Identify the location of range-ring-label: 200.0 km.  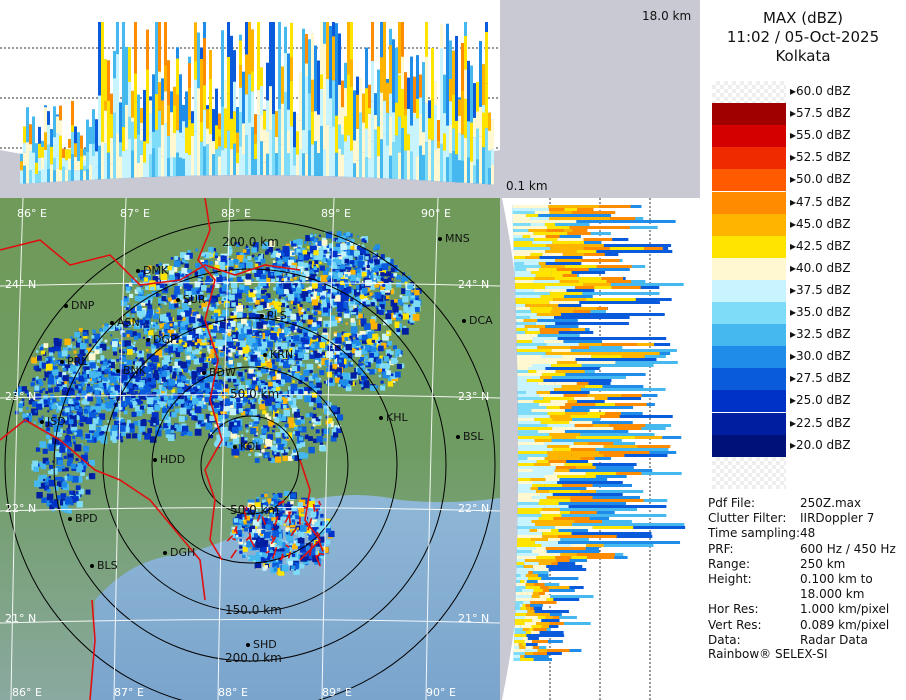
(253, 658).